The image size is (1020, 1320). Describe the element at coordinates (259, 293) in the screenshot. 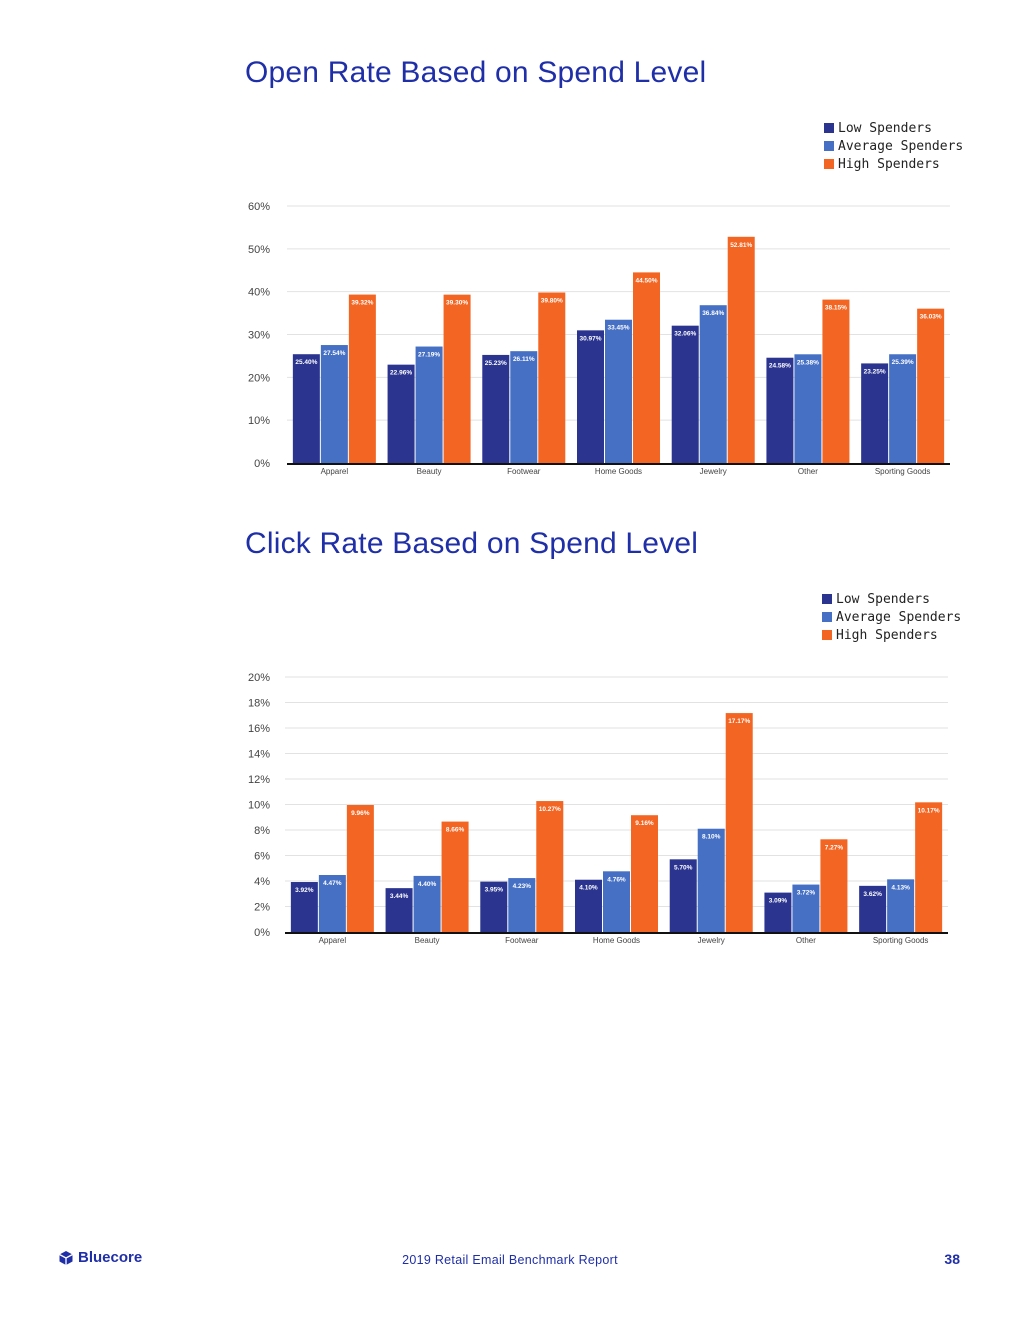

I see `y-tick-label: 40%` at that location.